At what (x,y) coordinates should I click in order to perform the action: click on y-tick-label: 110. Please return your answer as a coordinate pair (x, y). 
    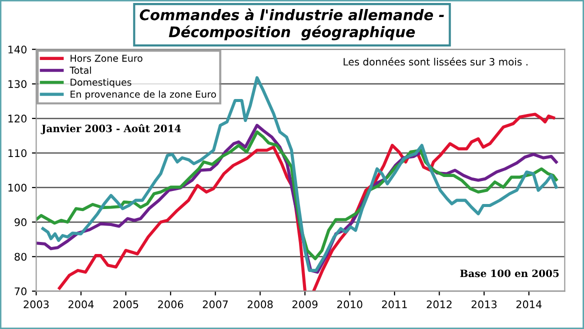
    Looking at the image, I should click on (17, 153).